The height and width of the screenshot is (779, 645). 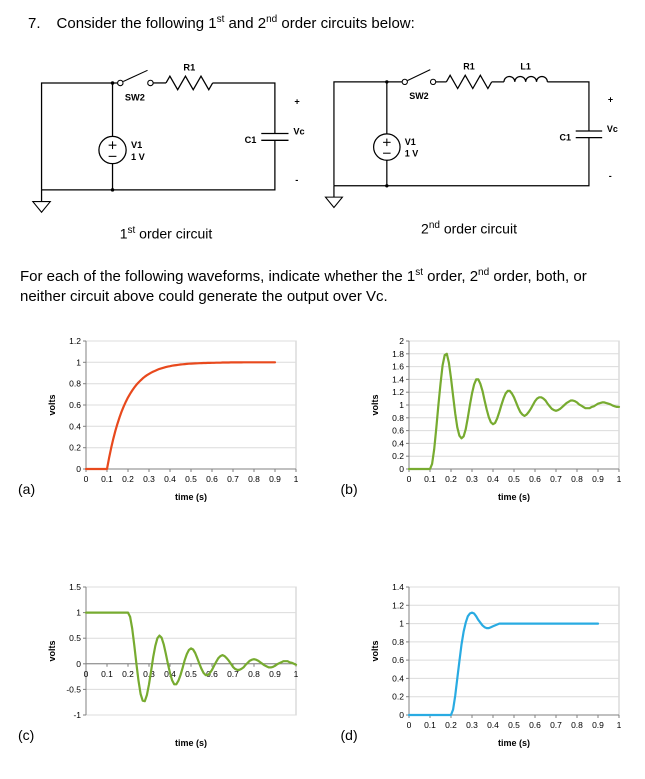 I want to click on source-name-label: V1, so click(x=136, y=145).